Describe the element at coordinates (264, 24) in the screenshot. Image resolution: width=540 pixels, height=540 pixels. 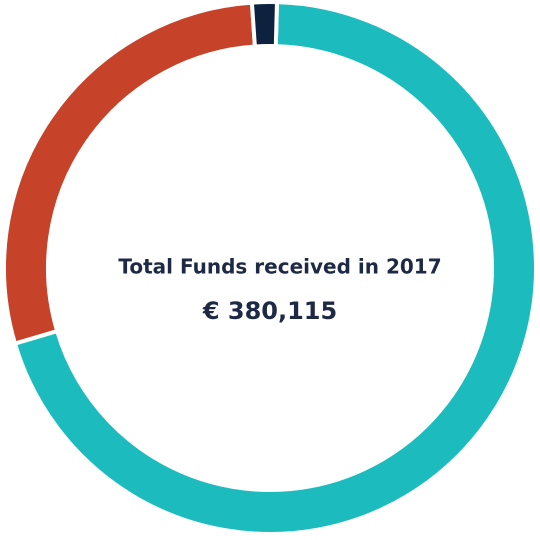
I see `donut-slice` at that location.